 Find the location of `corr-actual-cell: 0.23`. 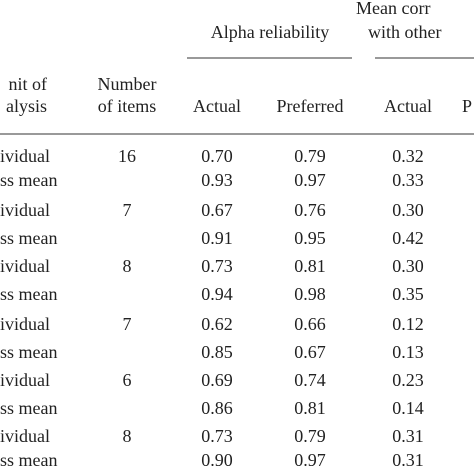

corr-actual-cell: 0.23 is located at coordinates (408, 380).